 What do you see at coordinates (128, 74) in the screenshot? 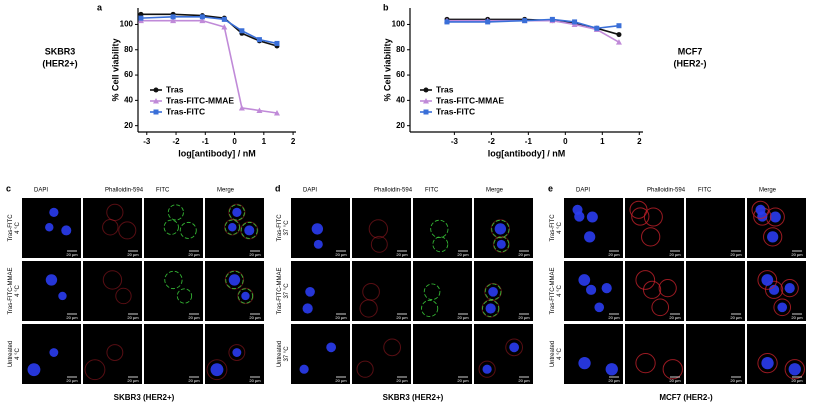
I see `y-tick-label: 60` at bounding box center [128, 74].